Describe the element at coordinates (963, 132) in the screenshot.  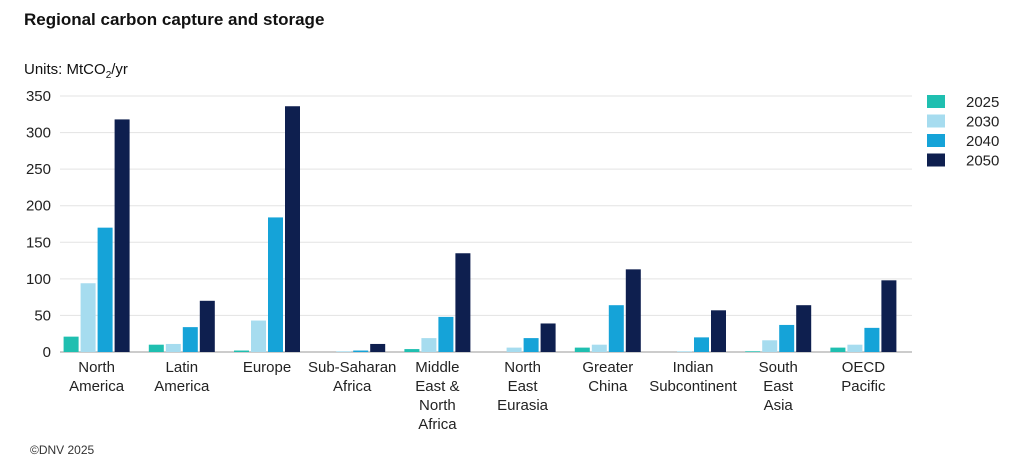
I see `legend: 2025 2030 2040 2050` at that location.